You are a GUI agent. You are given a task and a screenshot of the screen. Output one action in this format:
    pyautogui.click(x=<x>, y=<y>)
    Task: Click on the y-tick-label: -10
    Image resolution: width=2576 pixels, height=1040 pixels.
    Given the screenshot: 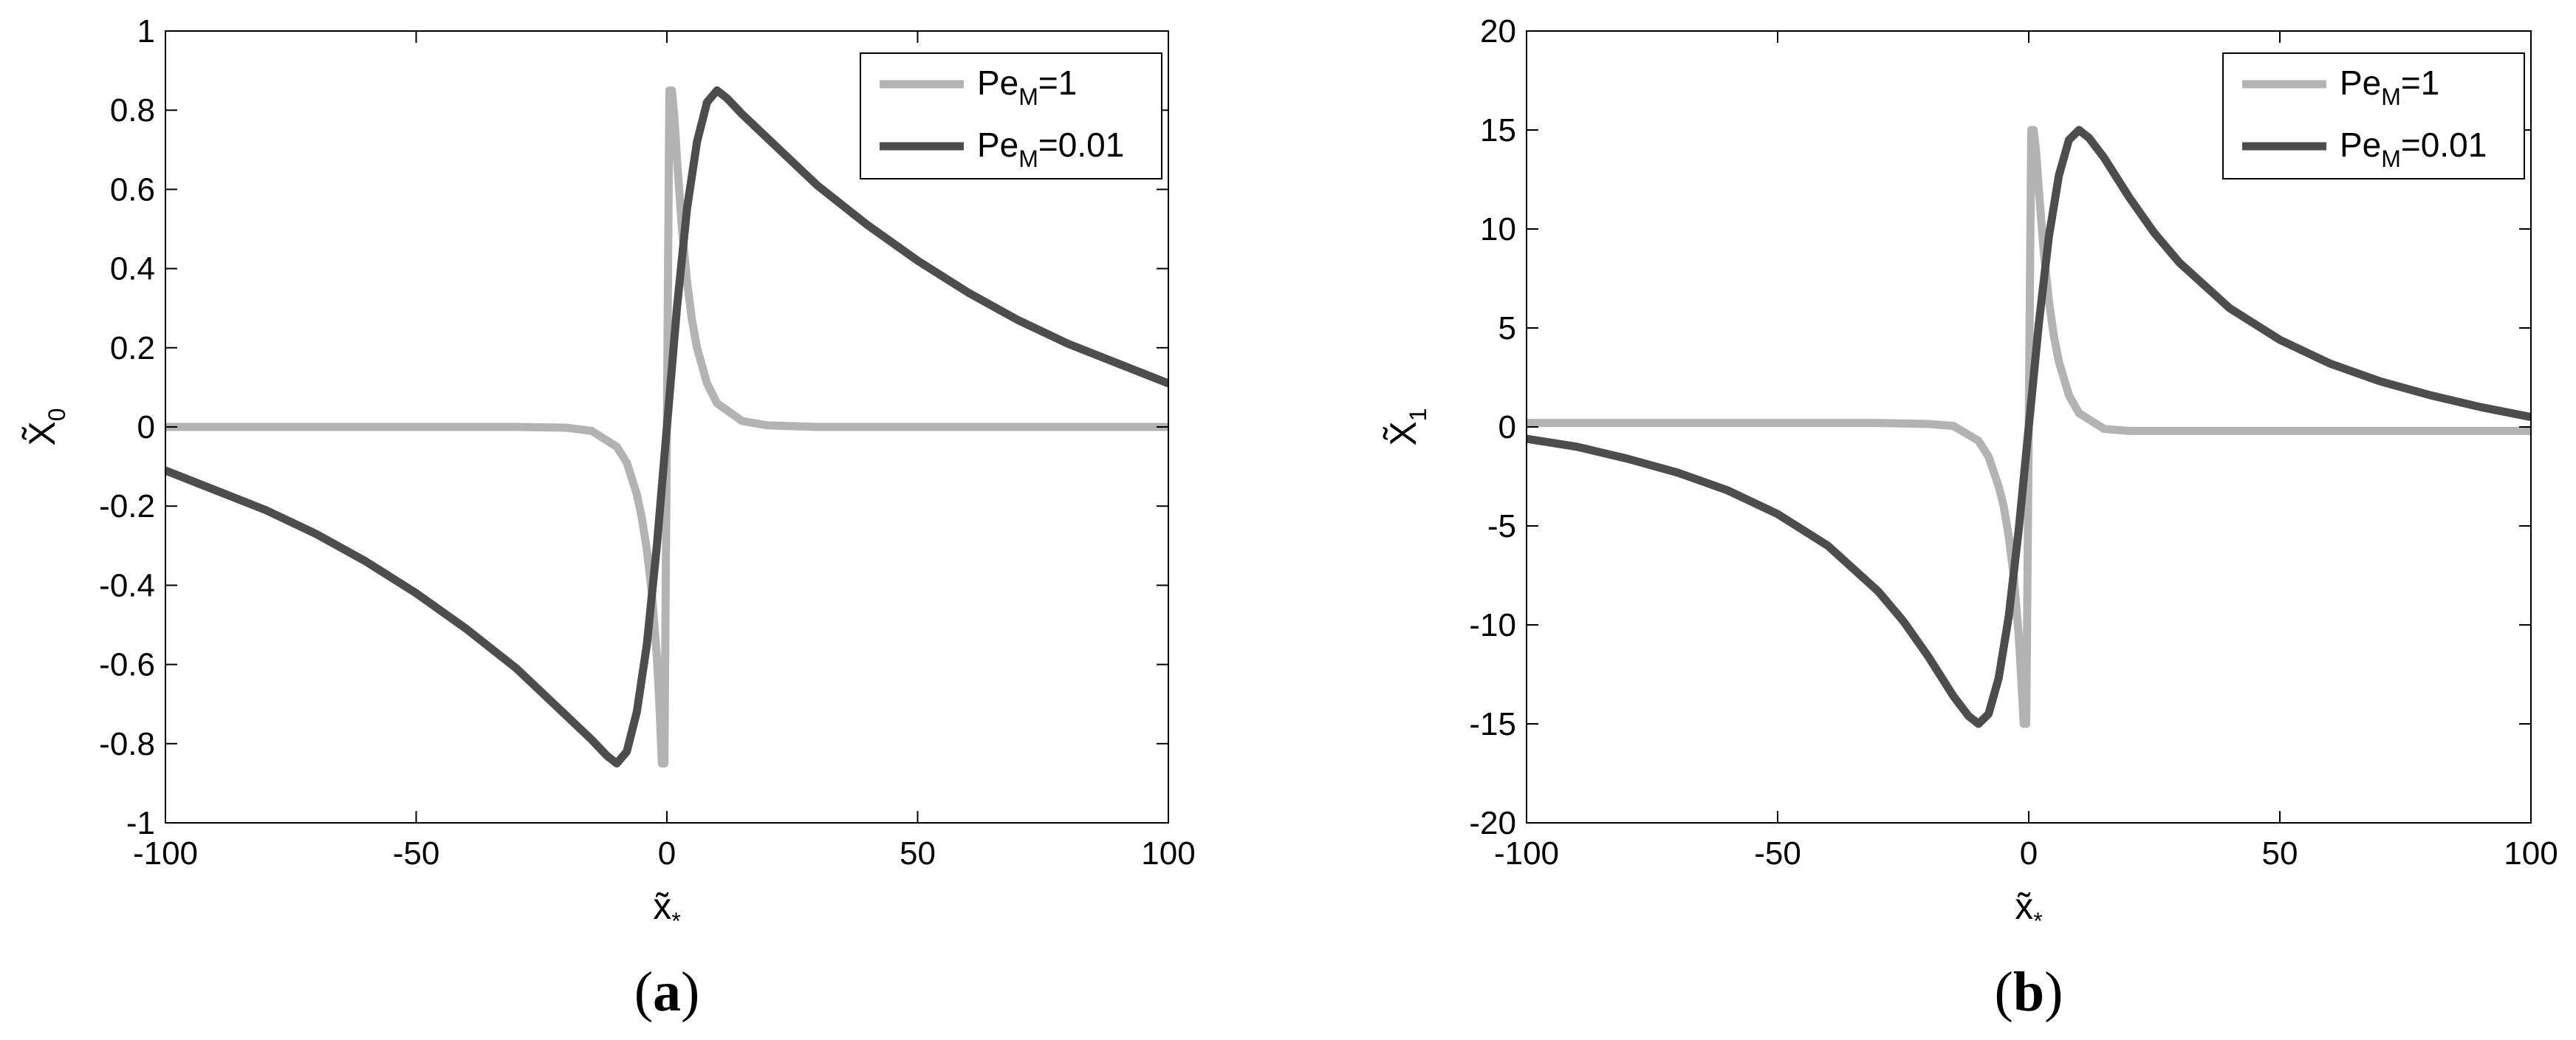 What is the action you would take?
    pyautogui.click(x=1492, y=625)
    